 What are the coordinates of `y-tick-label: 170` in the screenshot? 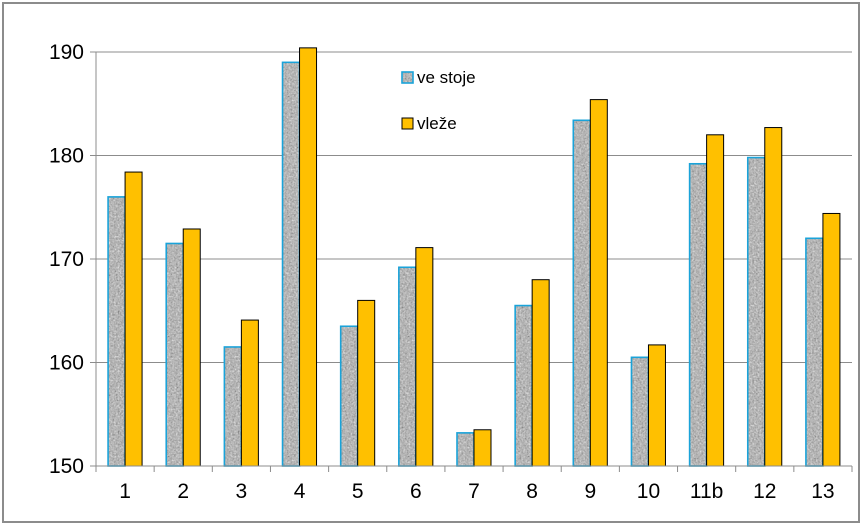 It's located at (66, 259).